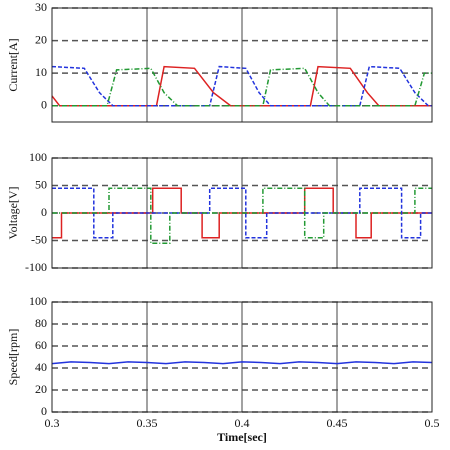 The height and width of the screenshot is (450, 450). I want to click on y-axis-label: Voltage[V], so click(13, 212).